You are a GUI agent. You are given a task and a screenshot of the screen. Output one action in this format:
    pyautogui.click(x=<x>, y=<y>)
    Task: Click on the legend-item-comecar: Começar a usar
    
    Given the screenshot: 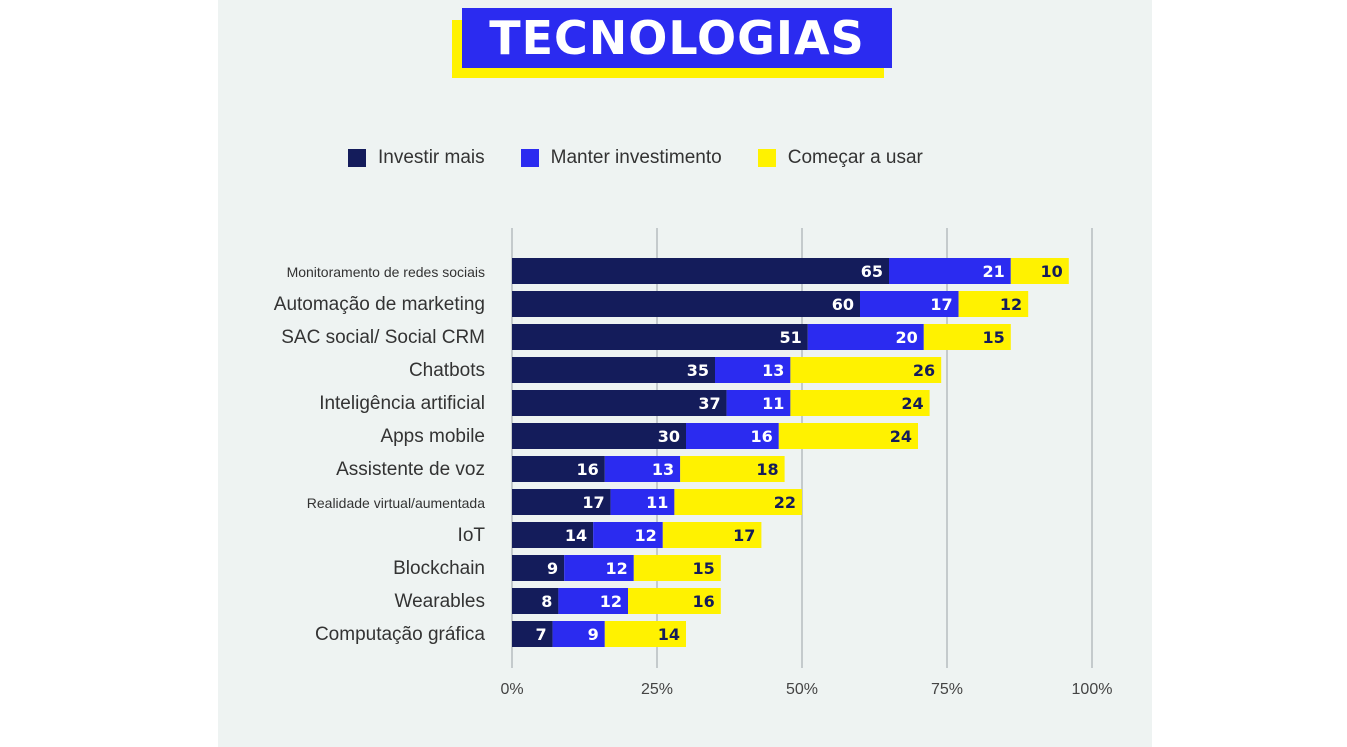 What is the action you would take?
    pyautogui.click(x=840, y=158)
    